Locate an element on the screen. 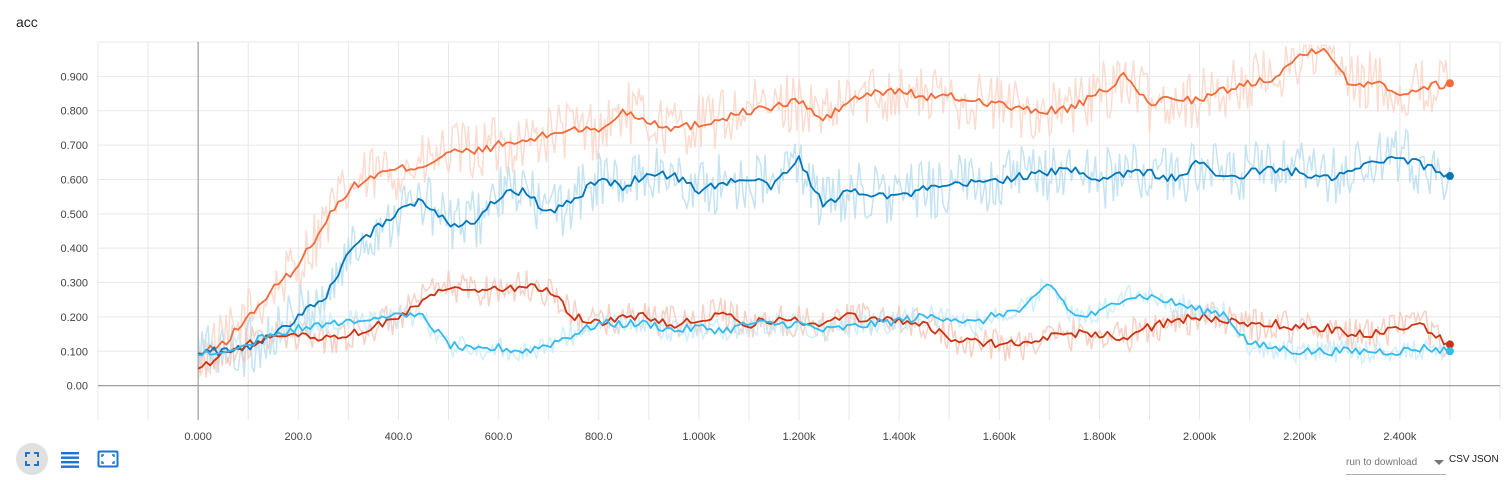 Image resolution: width=1512 pixels, height=480 pixels. chevron-down-icon is located at coordinates (1439, 462).